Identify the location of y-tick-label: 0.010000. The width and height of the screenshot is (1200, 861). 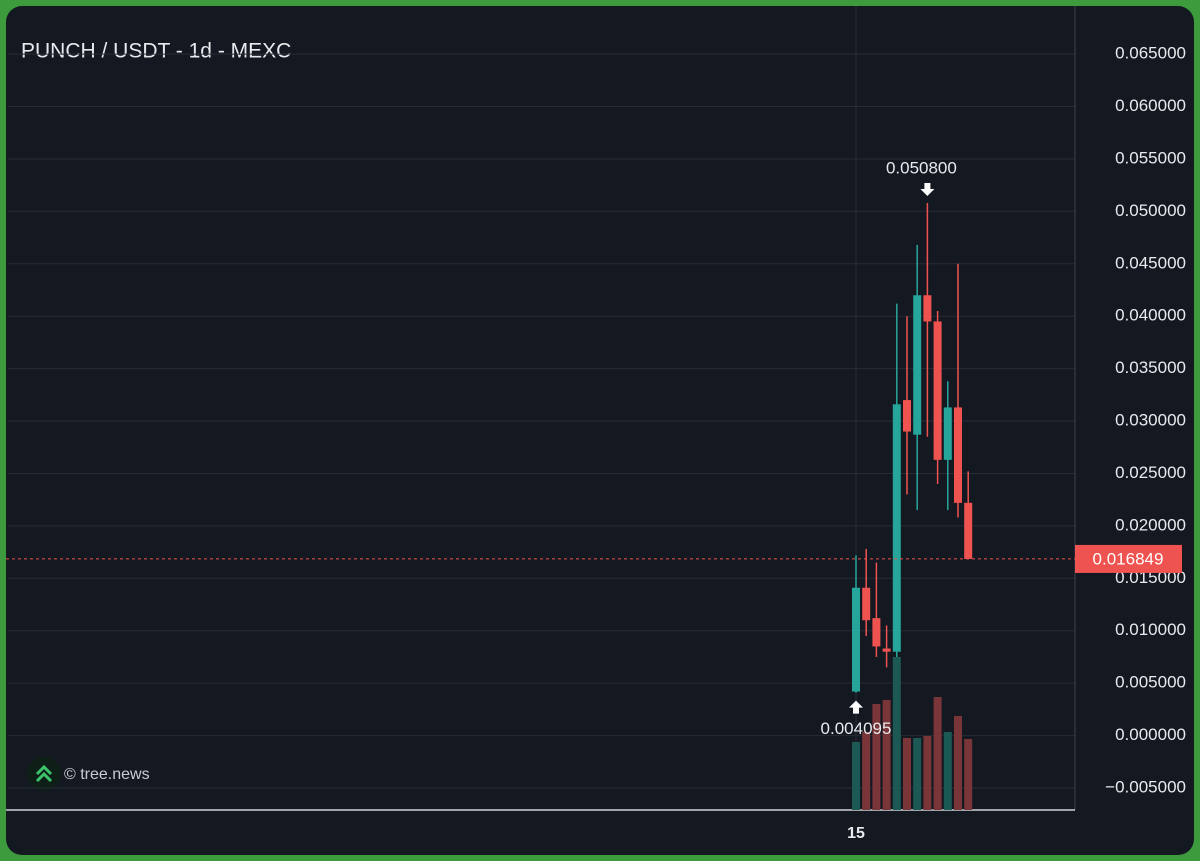
(1150, 629).